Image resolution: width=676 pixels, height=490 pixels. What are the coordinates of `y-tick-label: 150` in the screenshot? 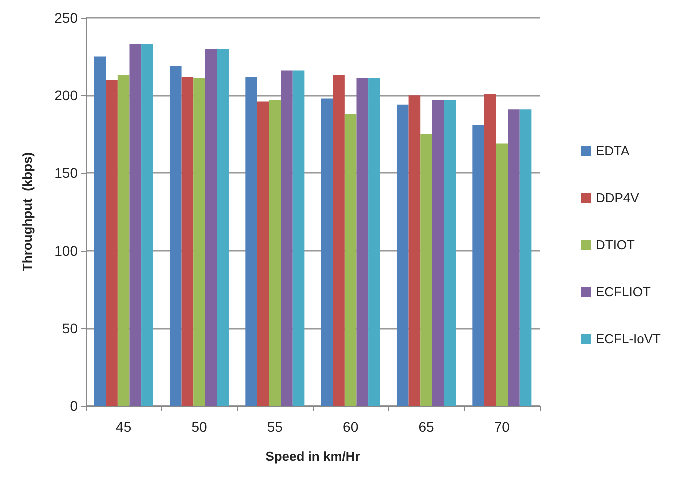 It's located at (66, 173).